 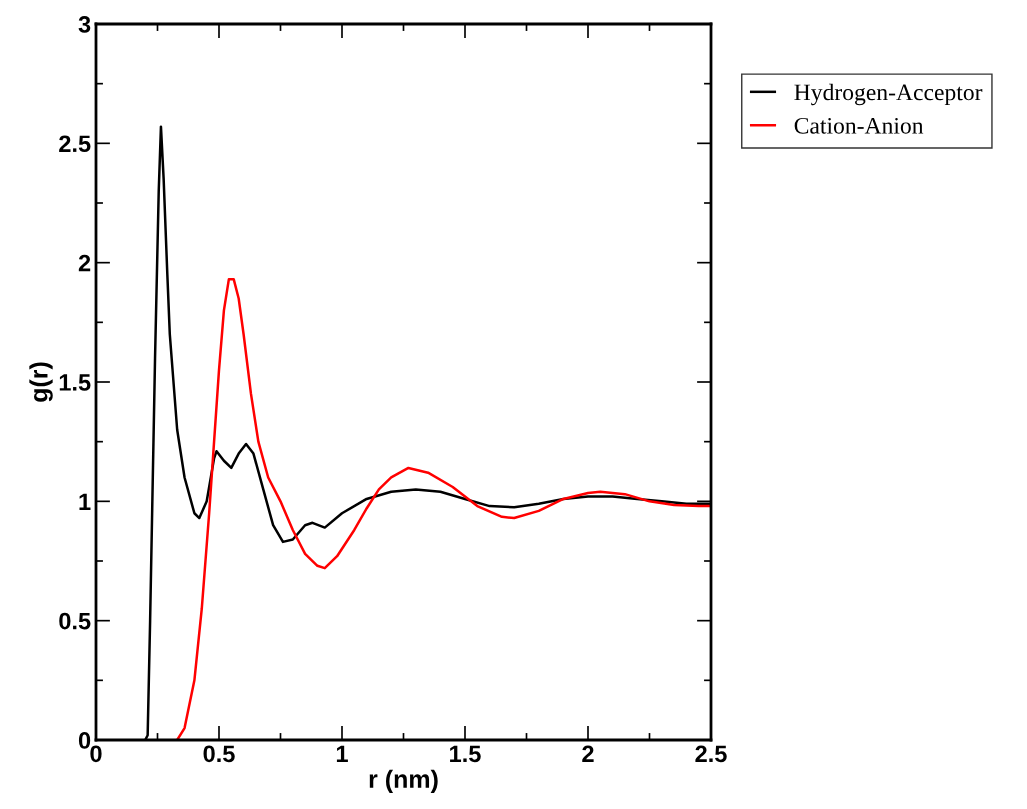 What do you see at coordinates (219, 754) in the screenshot?
I see `x-tick-label: 0.5` at bounding box center [219, 754].